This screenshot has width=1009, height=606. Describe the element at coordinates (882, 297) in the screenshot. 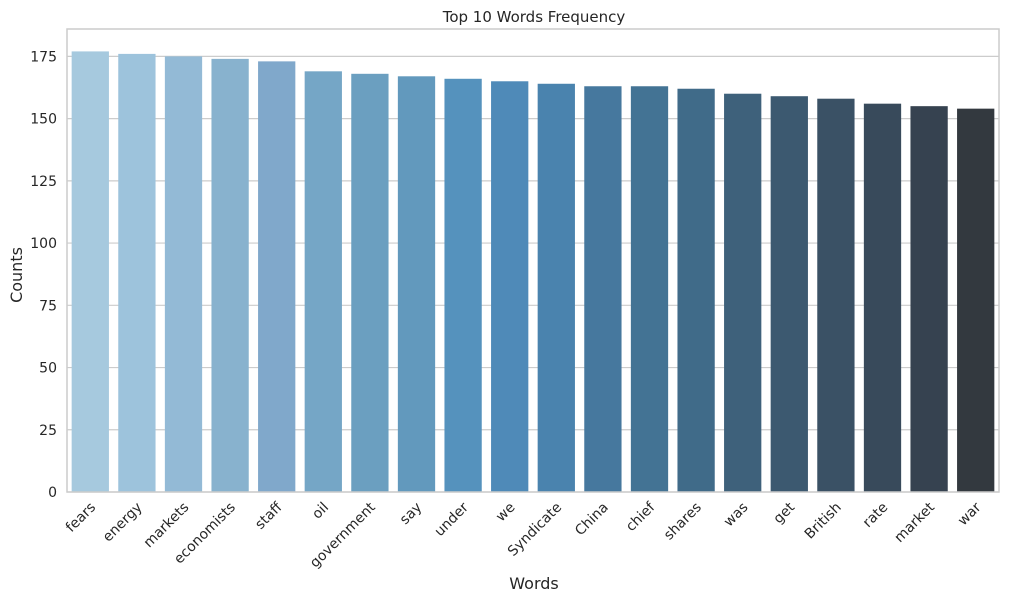

I see `bar-rate` at that location.